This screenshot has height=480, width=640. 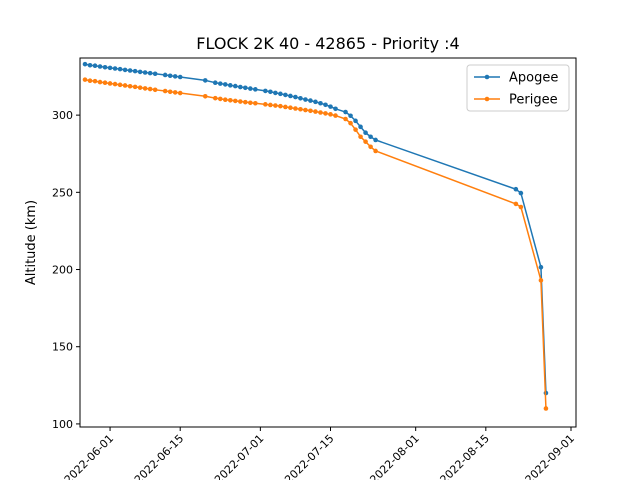 What do you see at coordinates (309, 456) in the screenshot?
I see `x-tick-label: 2022-07-15` at bounding box center [309, 456].